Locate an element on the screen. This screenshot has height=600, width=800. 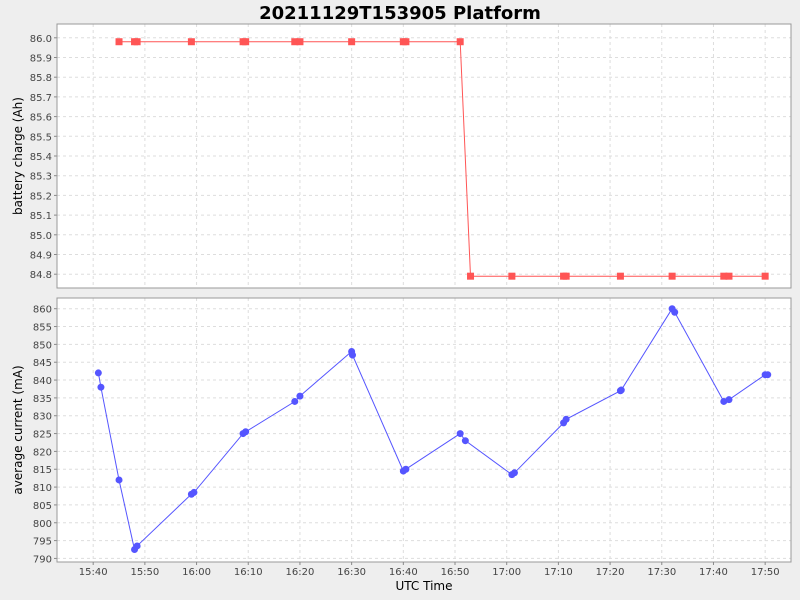
y-tick-label: 790 is located at coordinates (42, 559).